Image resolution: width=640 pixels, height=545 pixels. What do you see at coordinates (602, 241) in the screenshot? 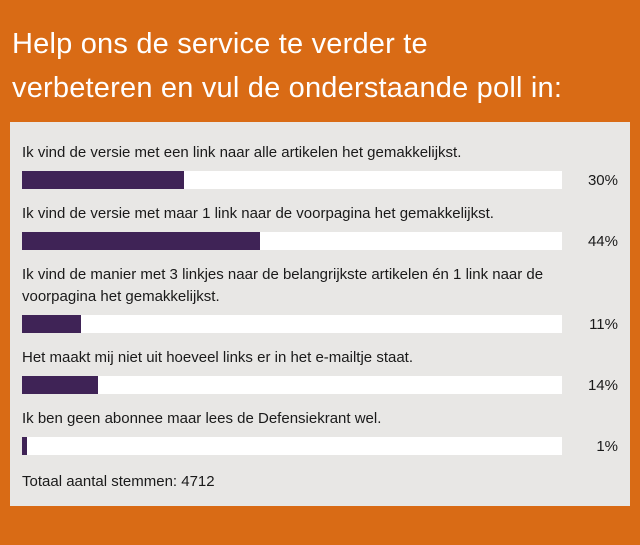
I see `poll-percent-label: 44%` at bounding box center [602, 241].